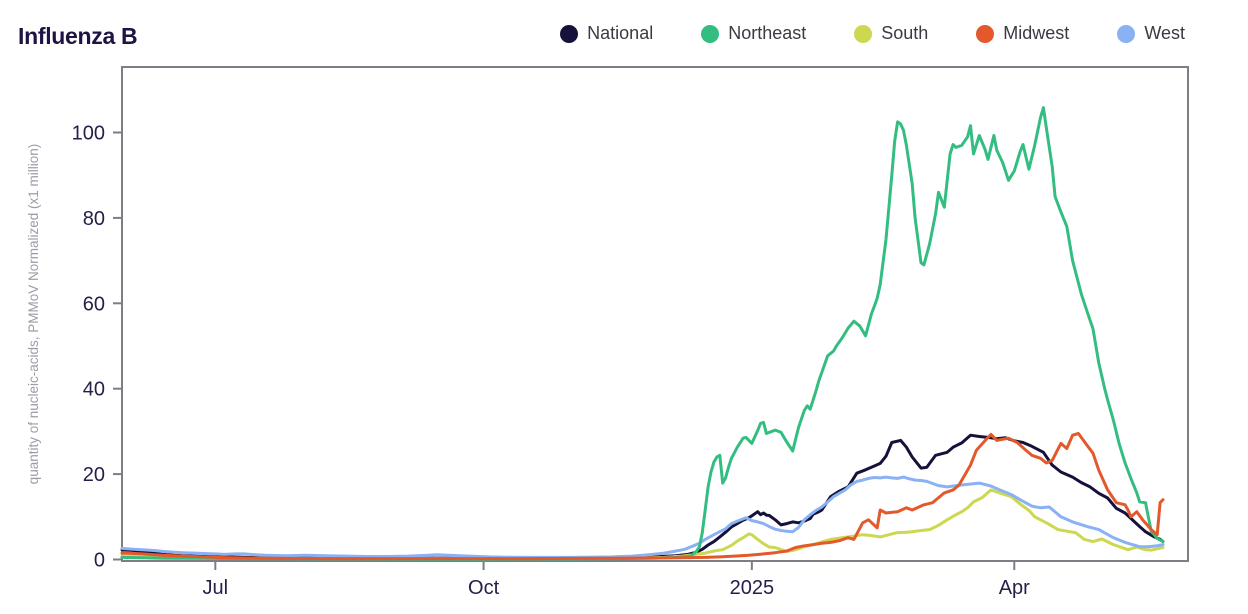 The image size is (1248, 614). Describe the element at coordinates (863, 33) in the screenshot. I see `south-dot-icon` at that location.